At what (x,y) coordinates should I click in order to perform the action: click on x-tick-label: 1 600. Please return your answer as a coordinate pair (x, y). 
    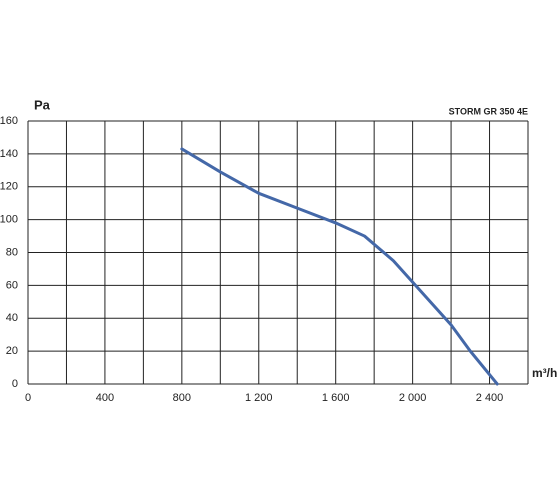
    Looking at the image, I should click on (336, 398).